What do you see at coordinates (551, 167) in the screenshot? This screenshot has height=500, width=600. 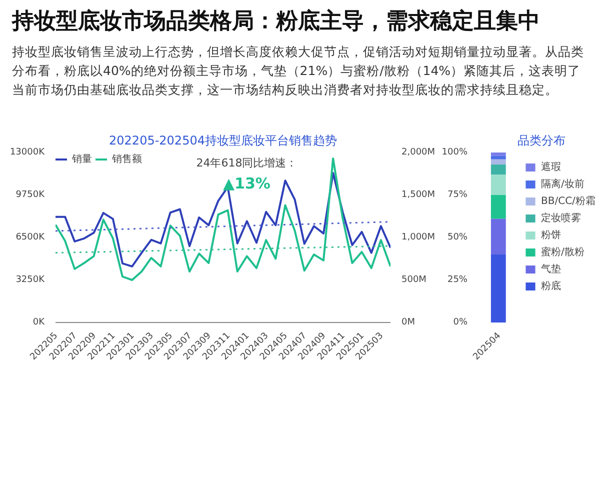 I see `legend-label: 遮瑕` at bounding box center [551, 167].